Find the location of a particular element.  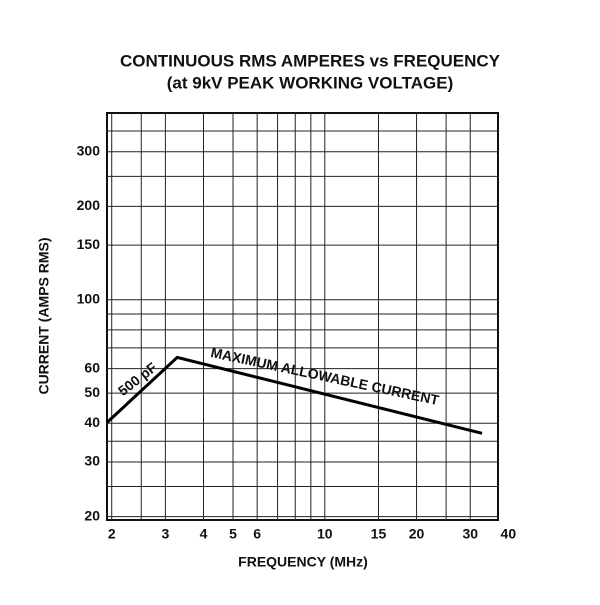

x-tick-label: 10 is located at coordinates (325, 534).